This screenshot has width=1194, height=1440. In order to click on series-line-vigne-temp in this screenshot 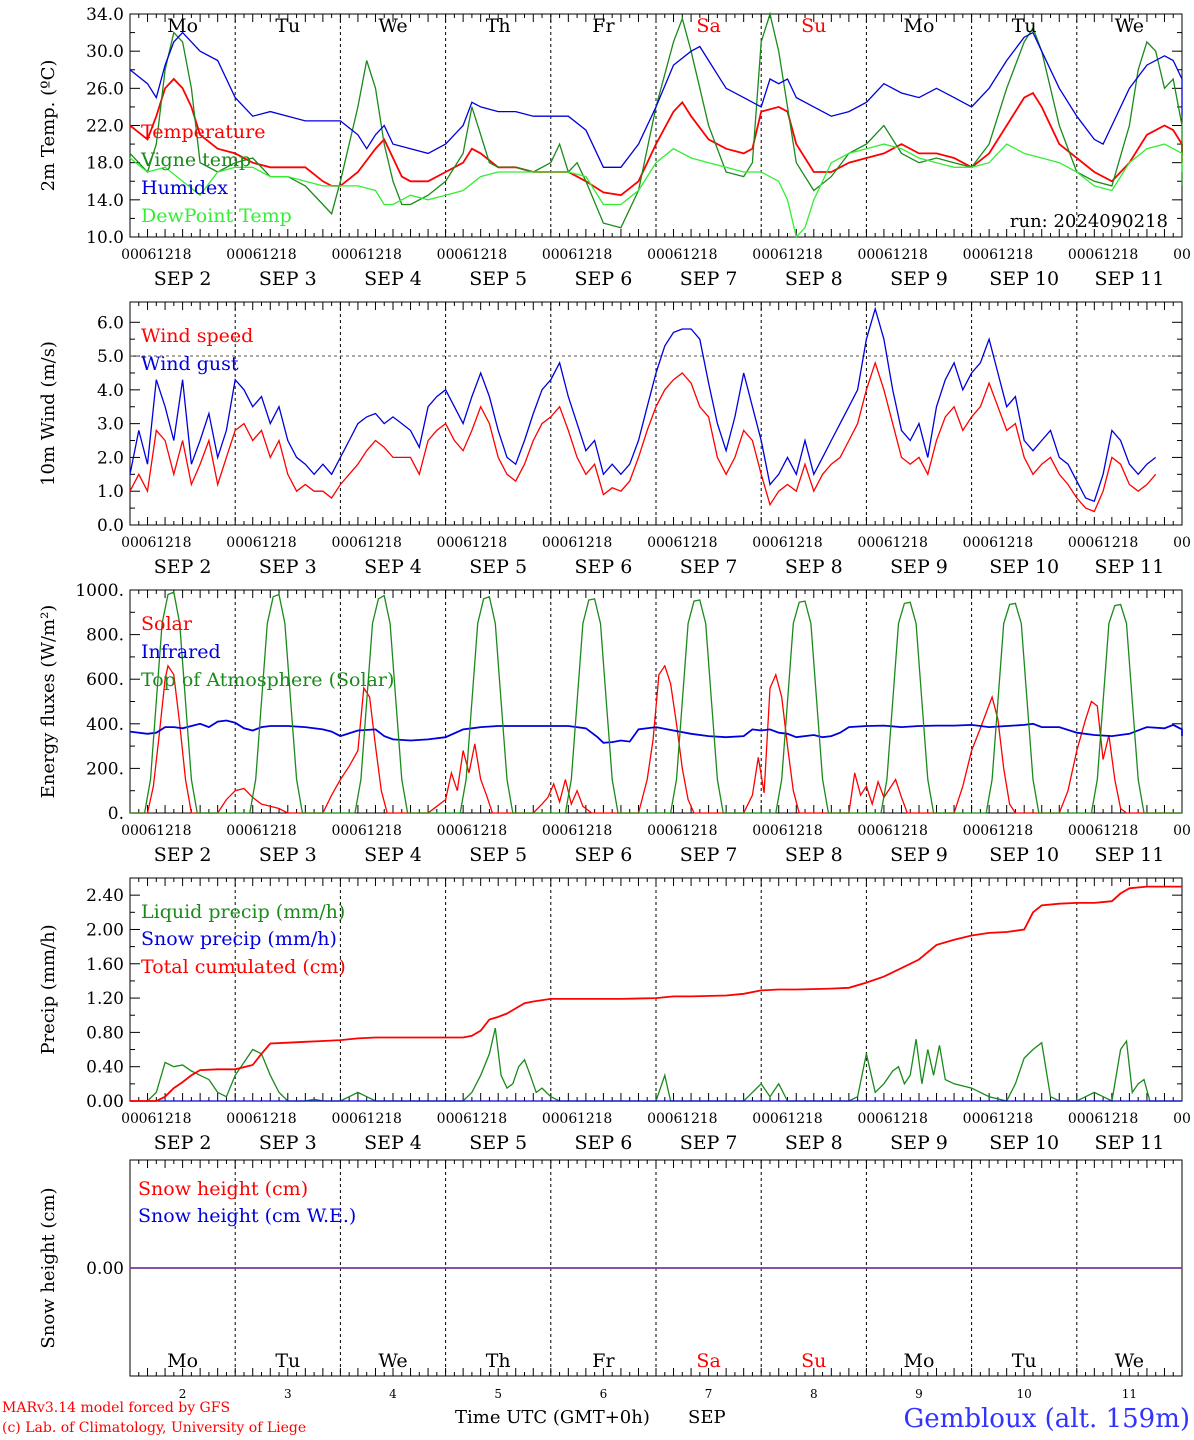, I will do `click(656, 120)`.